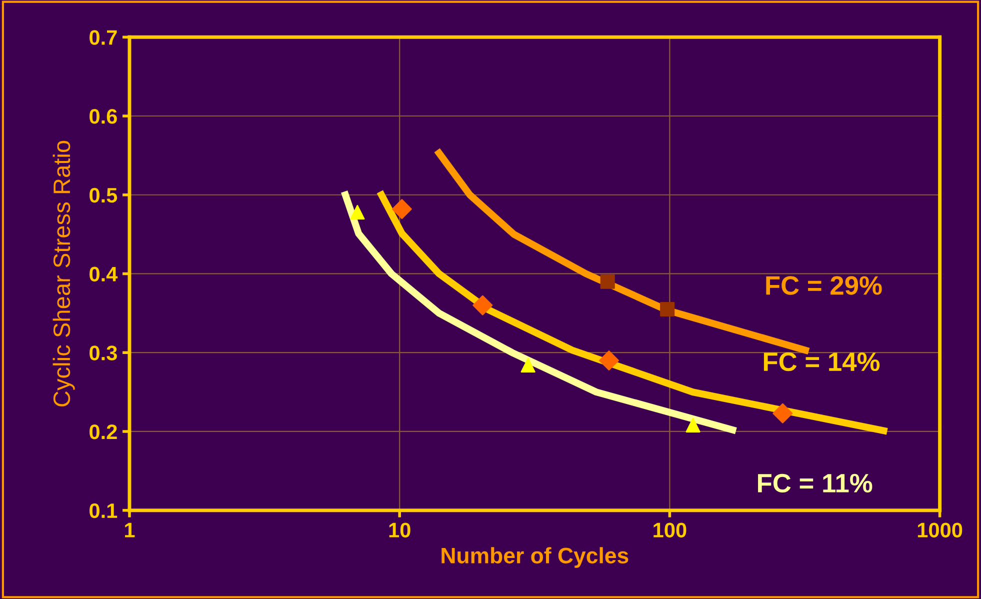 Image resolution: width=981 pixels, height=599 pixels. What do you see at coordinates (104, 195) in the screenshot?
I see `y-tick-label: 0.5` at bounding box center [104, 195].